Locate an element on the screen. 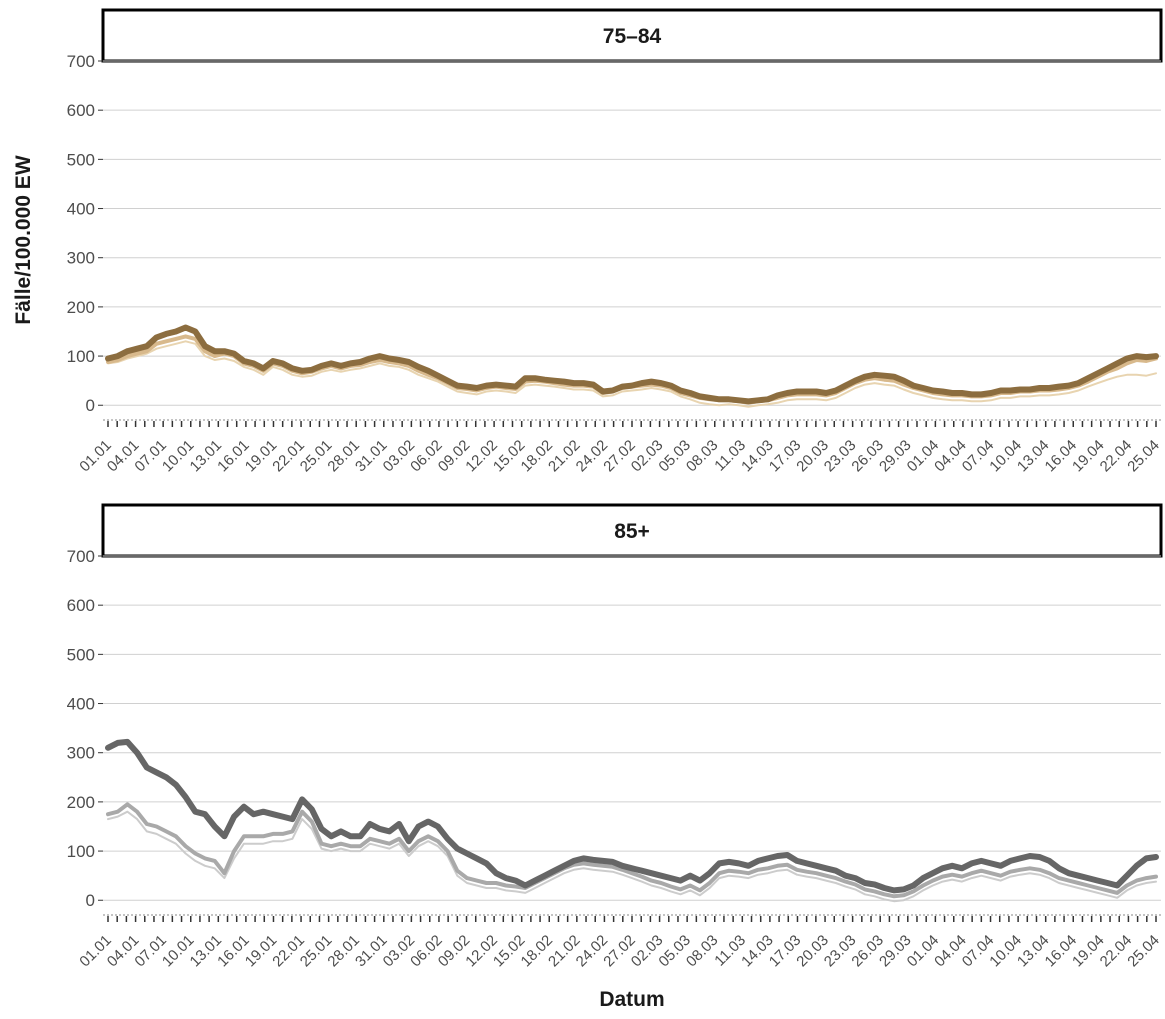 Image resolution: width=1165 pixels, height=1019 pixels. strip-label: 85+ is located at coordinates (632, 531).